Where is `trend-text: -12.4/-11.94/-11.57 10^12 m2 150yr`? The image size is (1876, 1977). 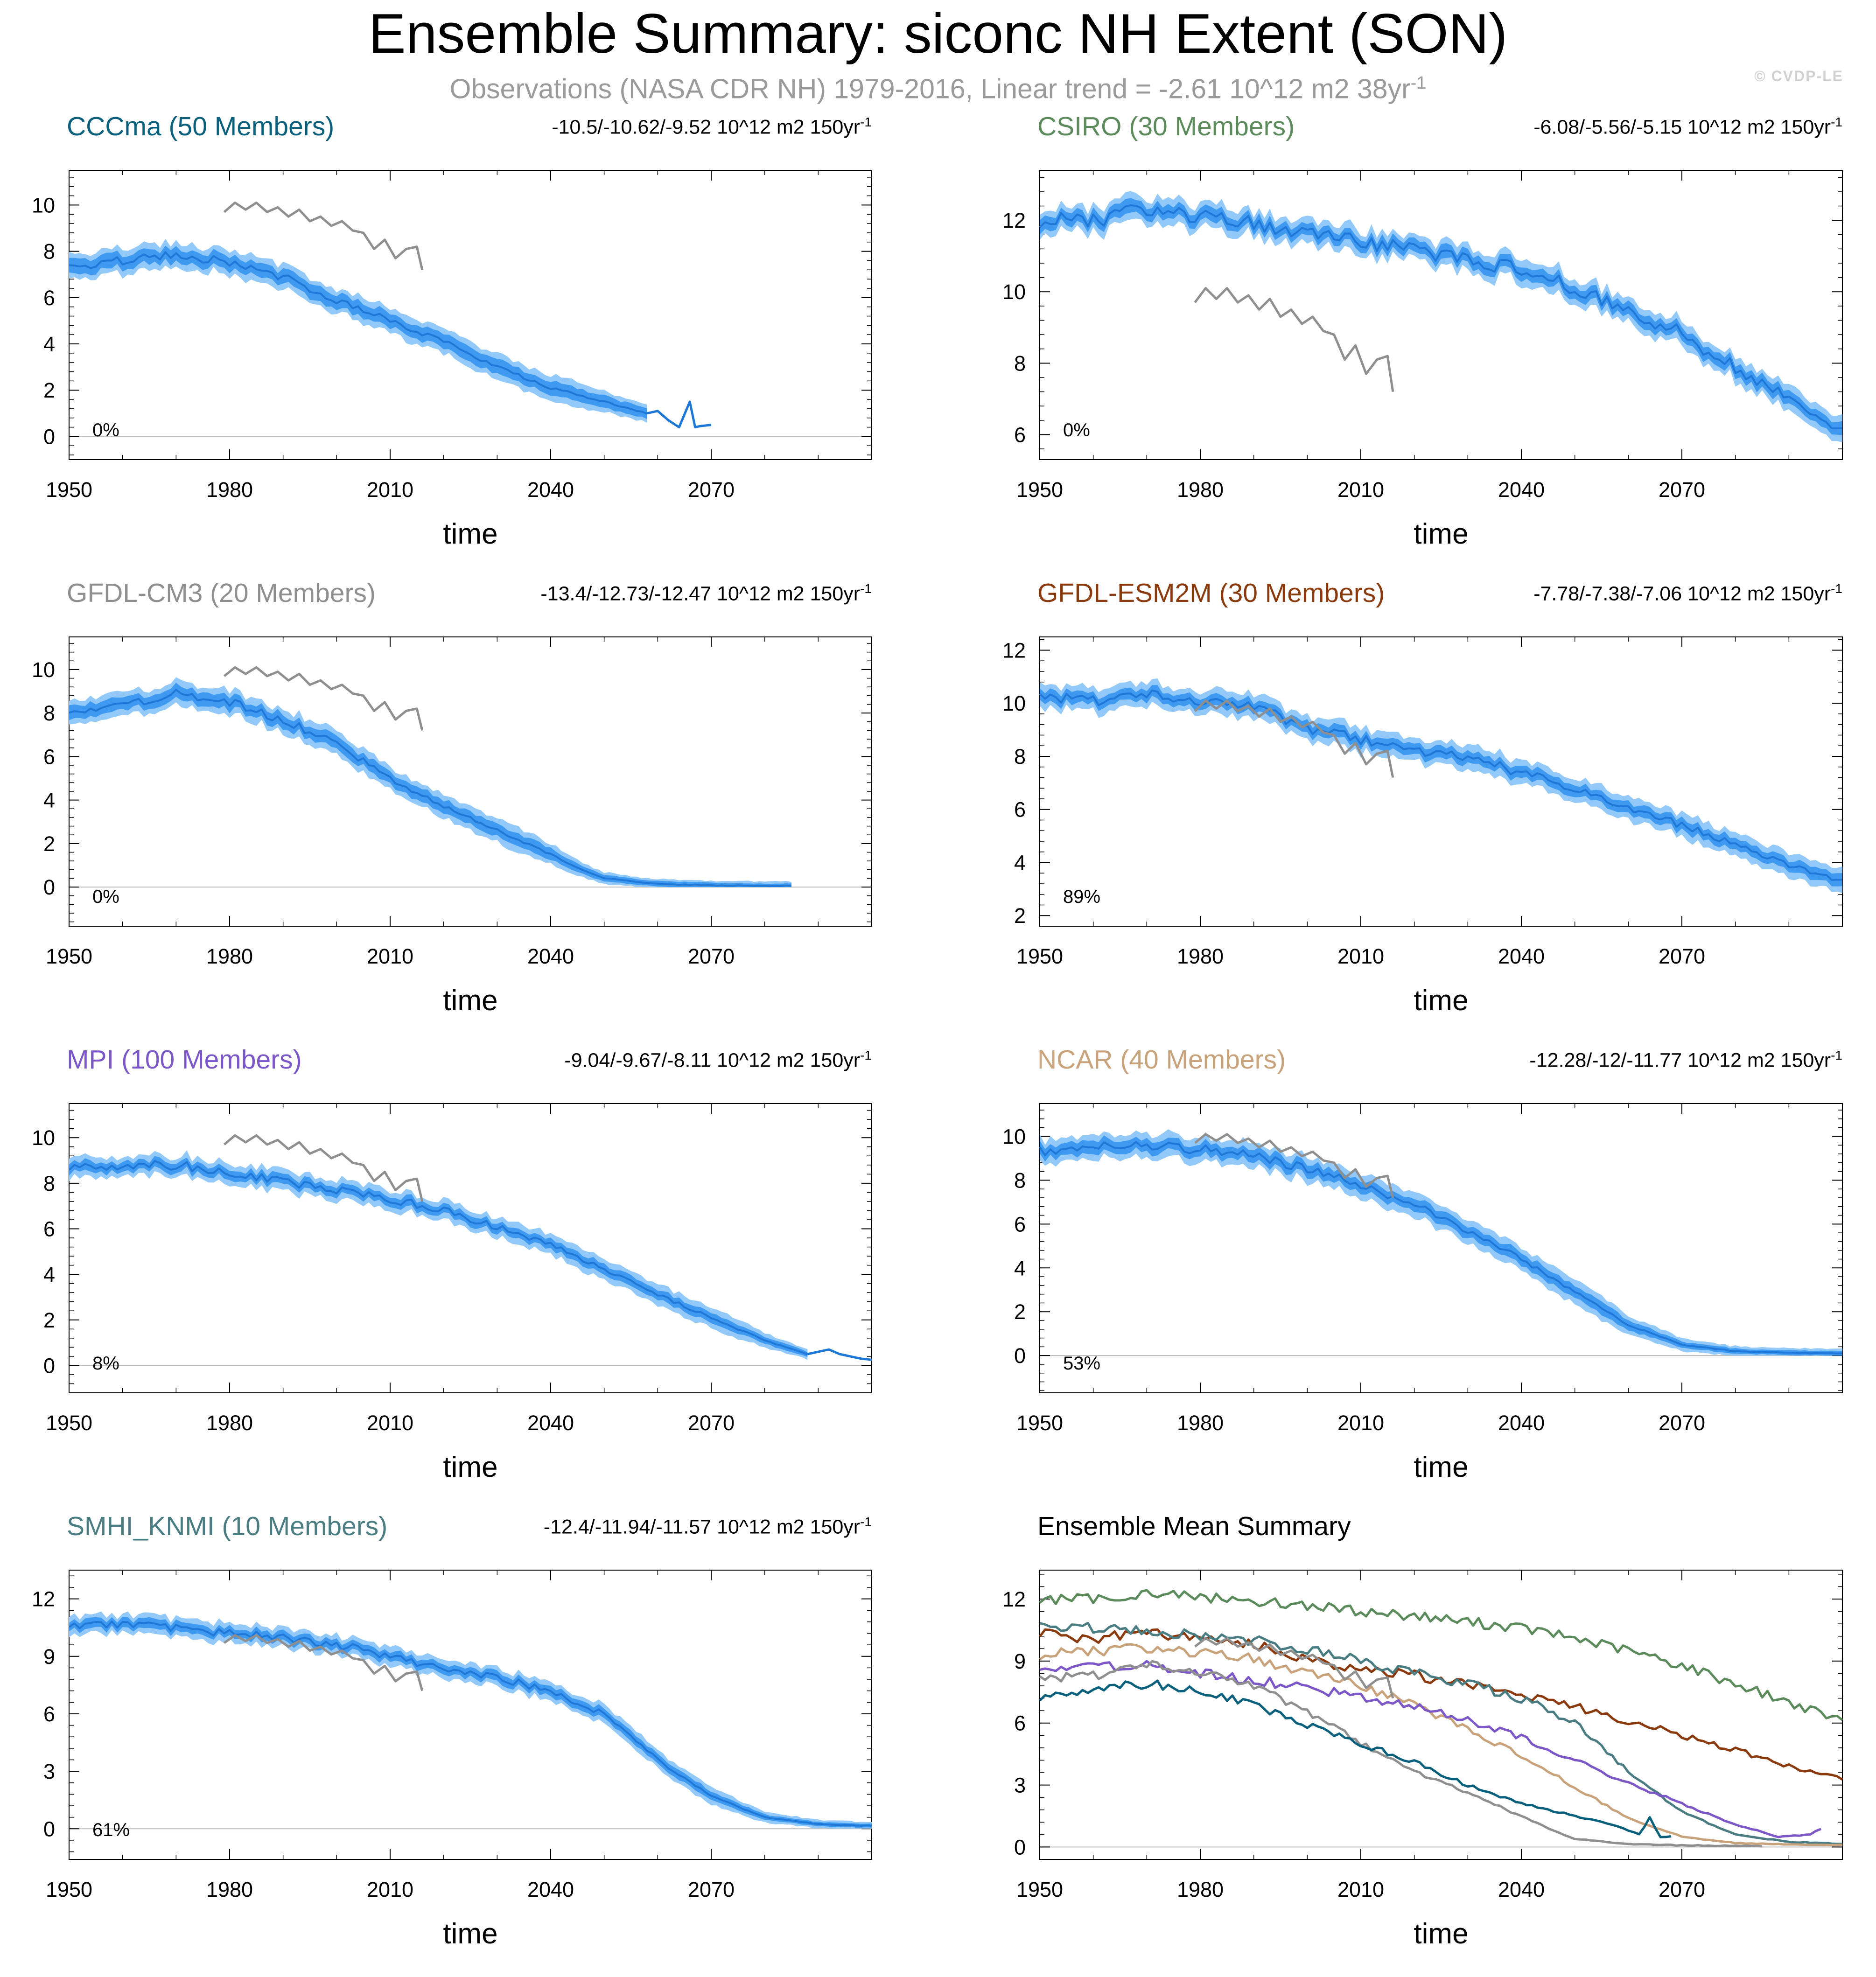
trend-text: -12.4/-11.94/-11.57 10^12 m2 150yr is located at coordinates (702, 1527).